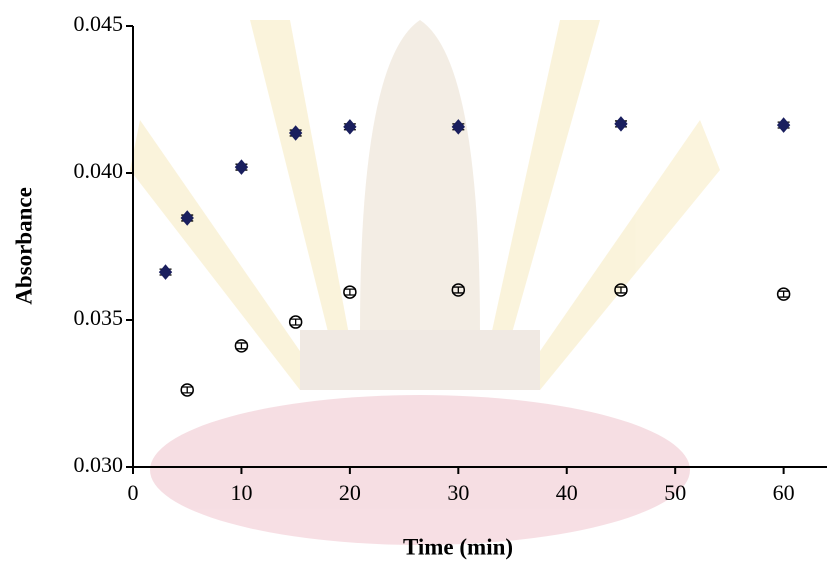  Describe the element at coordinates (458, 546) in the screenshot. I see `x-axis-title: Time (min)` at that location.